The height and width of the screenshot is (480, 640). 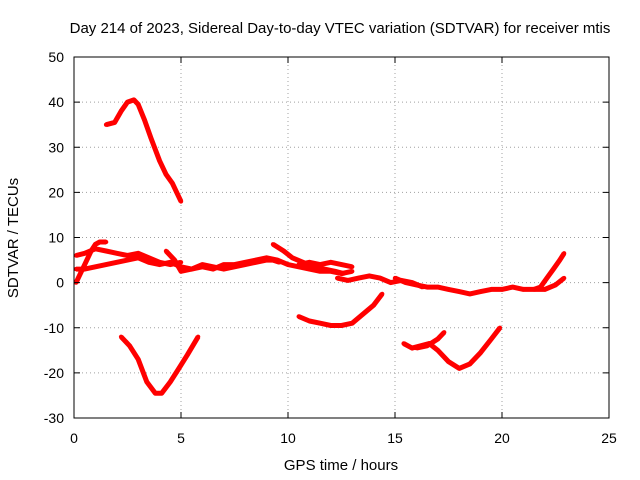 What do you see at coordinates (341, 465) in the screenshot?
I see `x-axis-label: GPS time / hours` at bounding box center [341, 465].